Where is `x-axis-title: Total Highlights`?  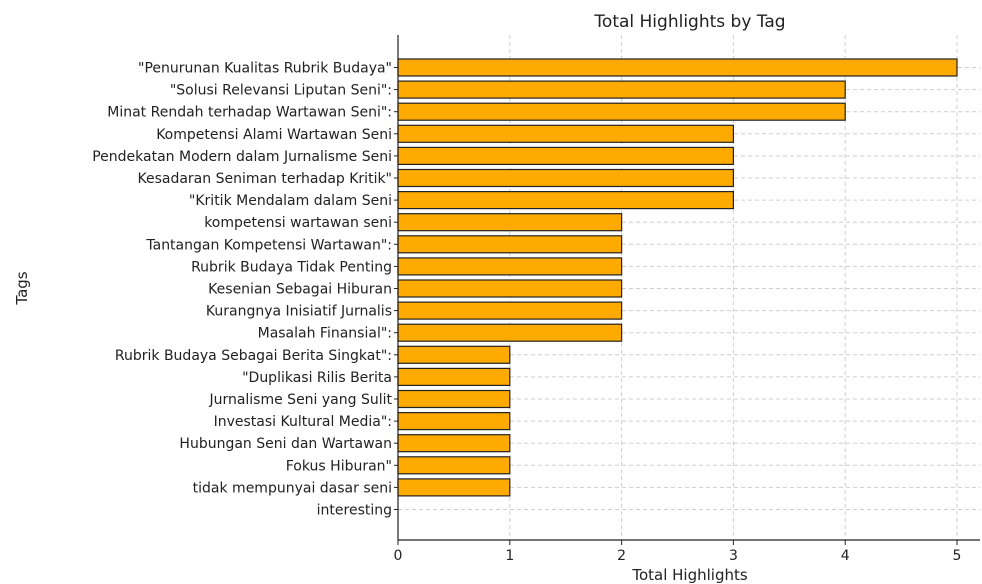 x-axis-title: Total Highlights is located at coordinates (689, 575).